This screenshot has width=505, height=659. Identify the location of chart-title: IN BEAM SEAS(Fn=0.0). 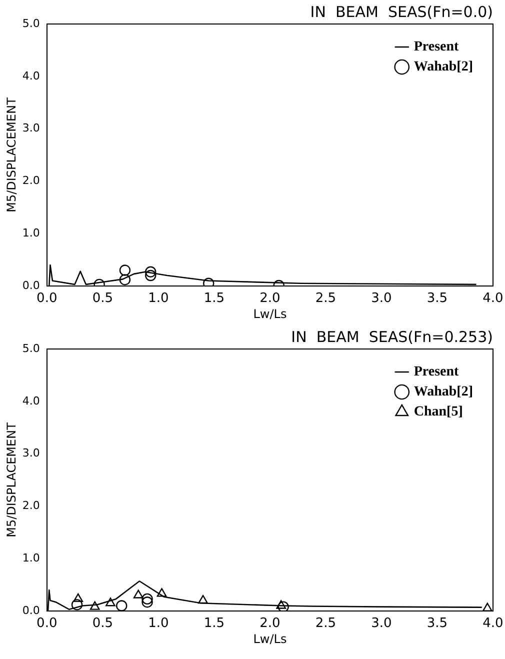
(401, 11).